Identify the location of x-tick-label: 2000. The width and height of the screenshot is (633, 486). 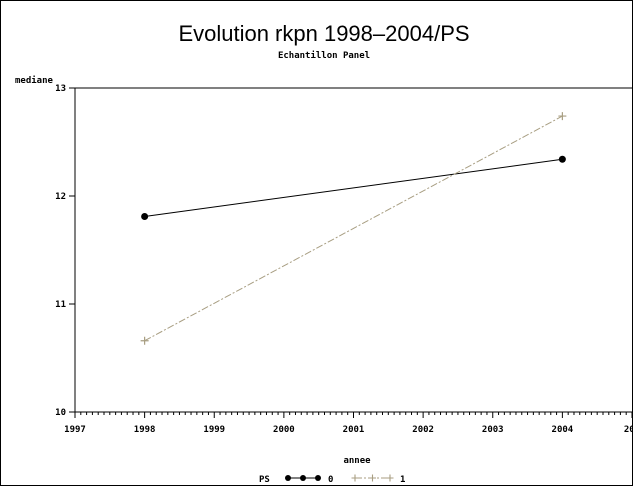
(284, 430).